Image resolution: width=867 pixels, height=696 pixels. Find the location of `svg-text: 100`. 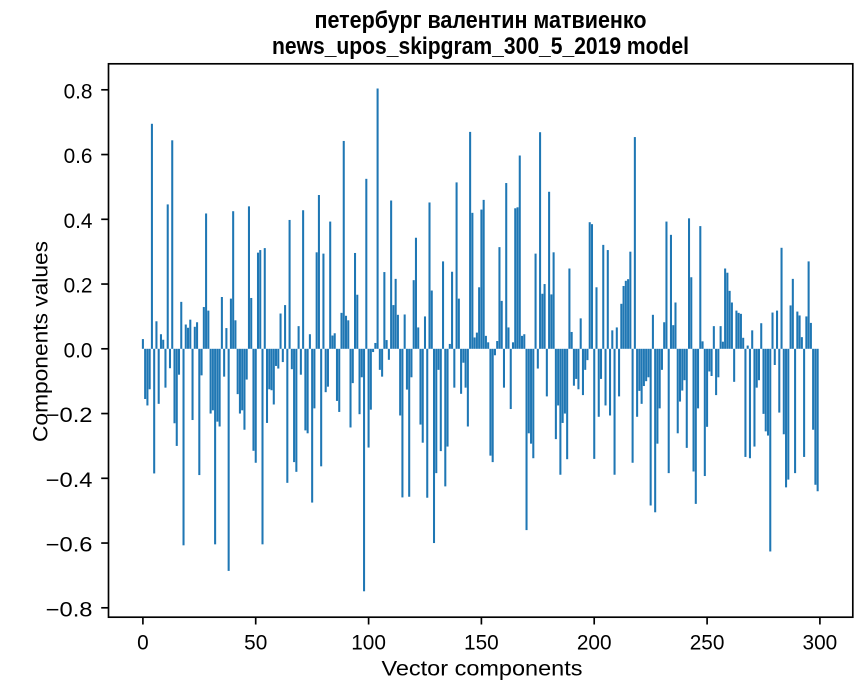

svg-text: 100 is located at coordinates (368, 643).